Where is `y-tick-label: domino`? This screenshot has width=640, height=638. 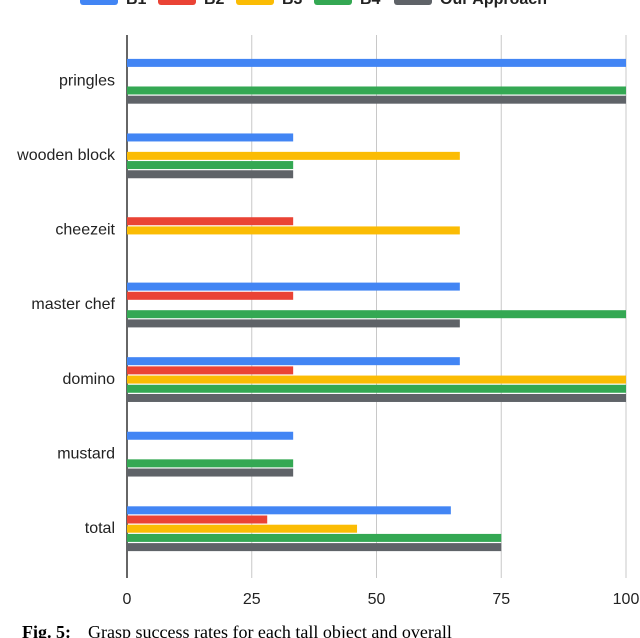
y-tick-label: domino is located at coordinates (89, 379).